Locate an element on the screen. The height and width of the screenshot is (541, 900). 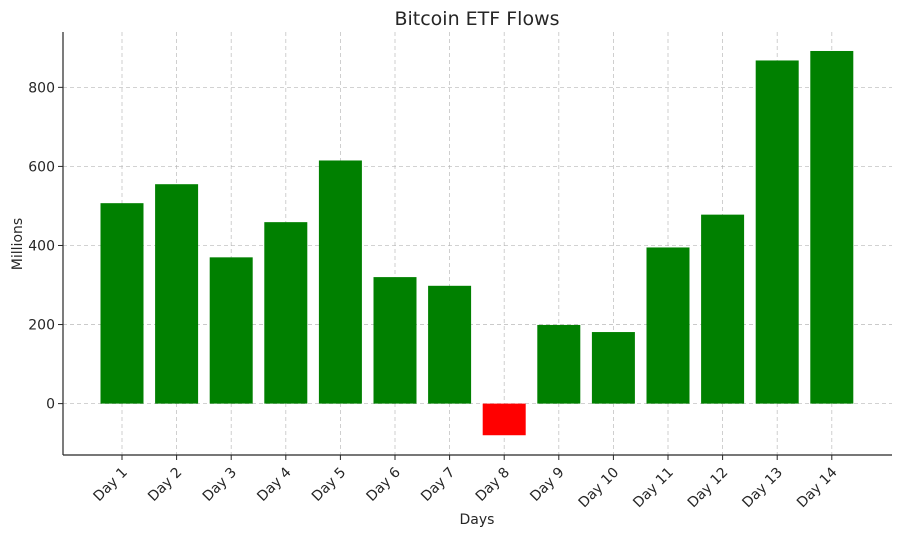
x-tick-label: Day 9 is located at coordinates (547, 485).